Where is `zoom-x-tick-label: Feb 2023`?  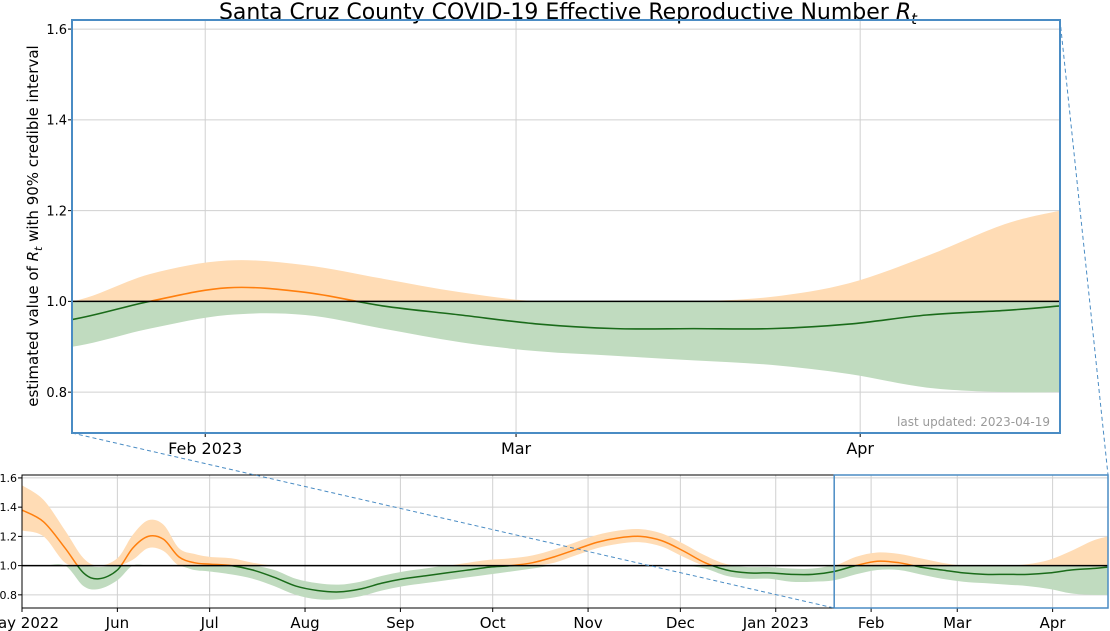 zoom-x-tick-label: Feb 2023 is located at coordinates (205, 448).